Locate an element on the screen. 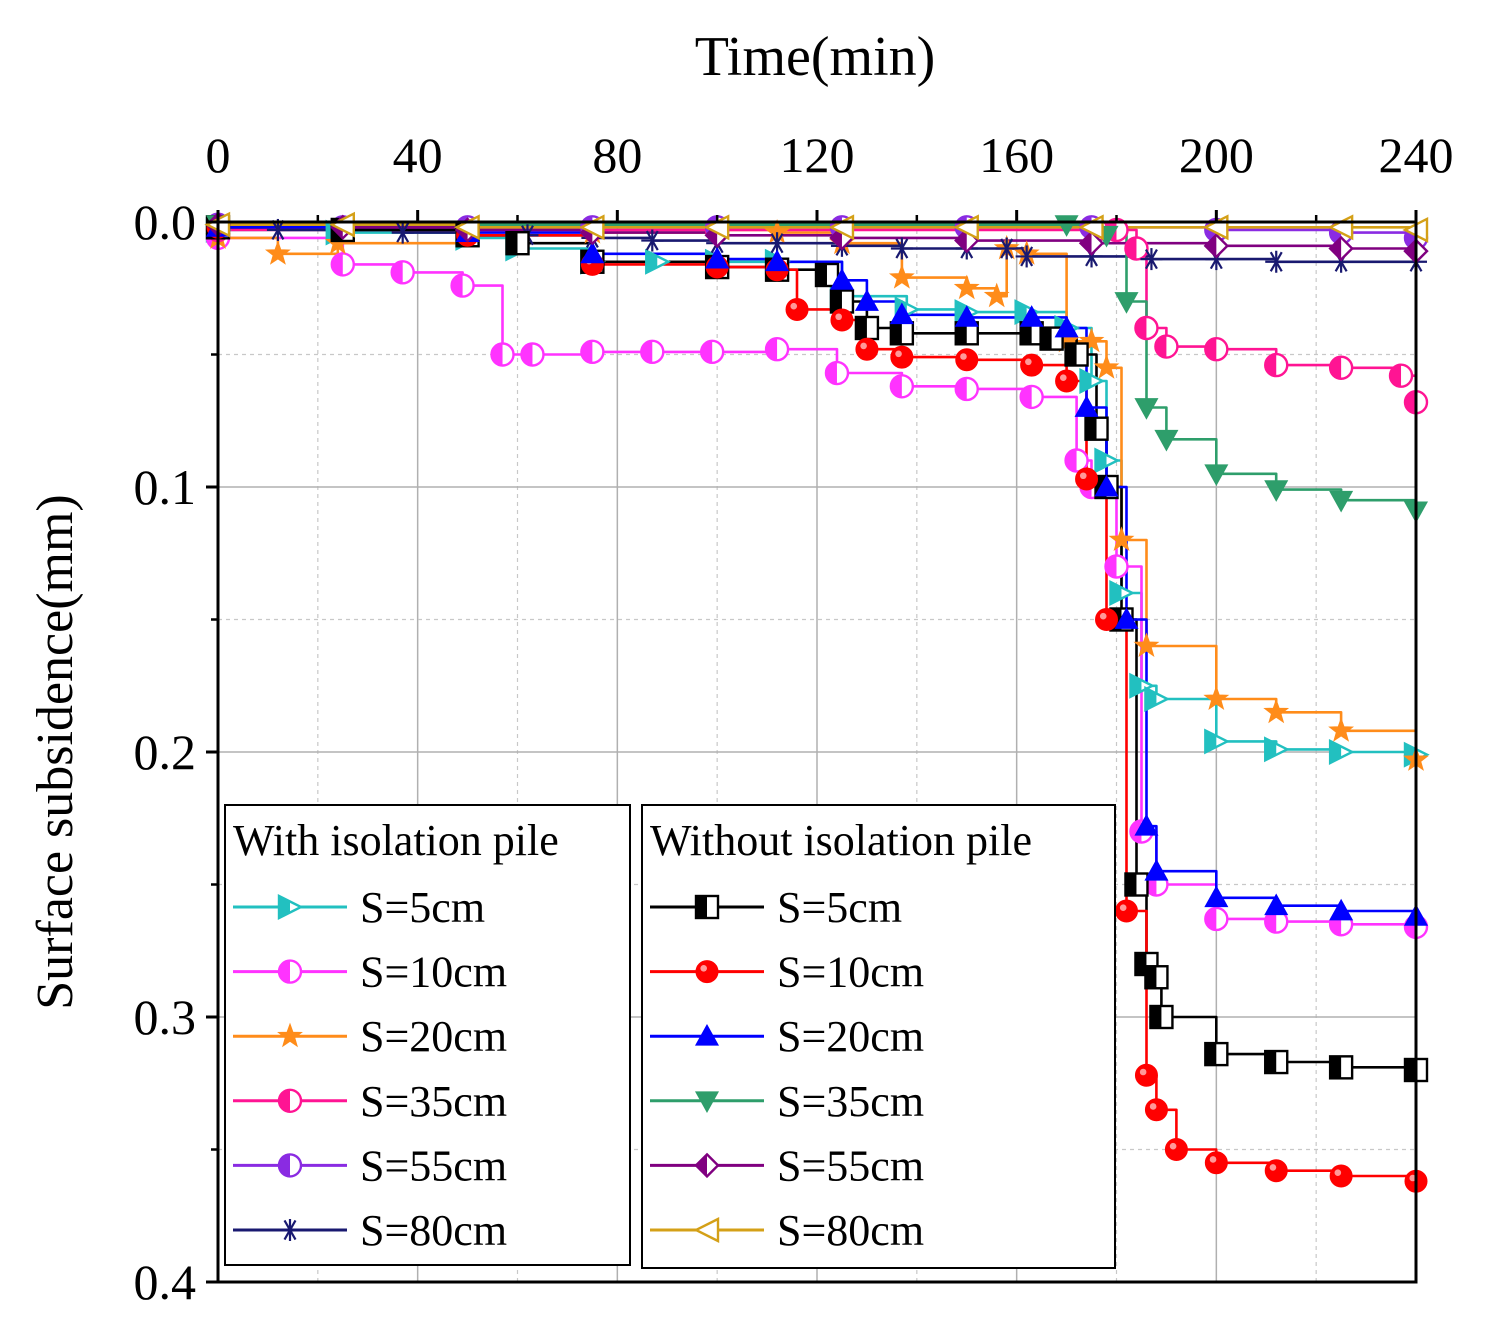  x-tick-label: 160 is located at coordinates (1016, 155).